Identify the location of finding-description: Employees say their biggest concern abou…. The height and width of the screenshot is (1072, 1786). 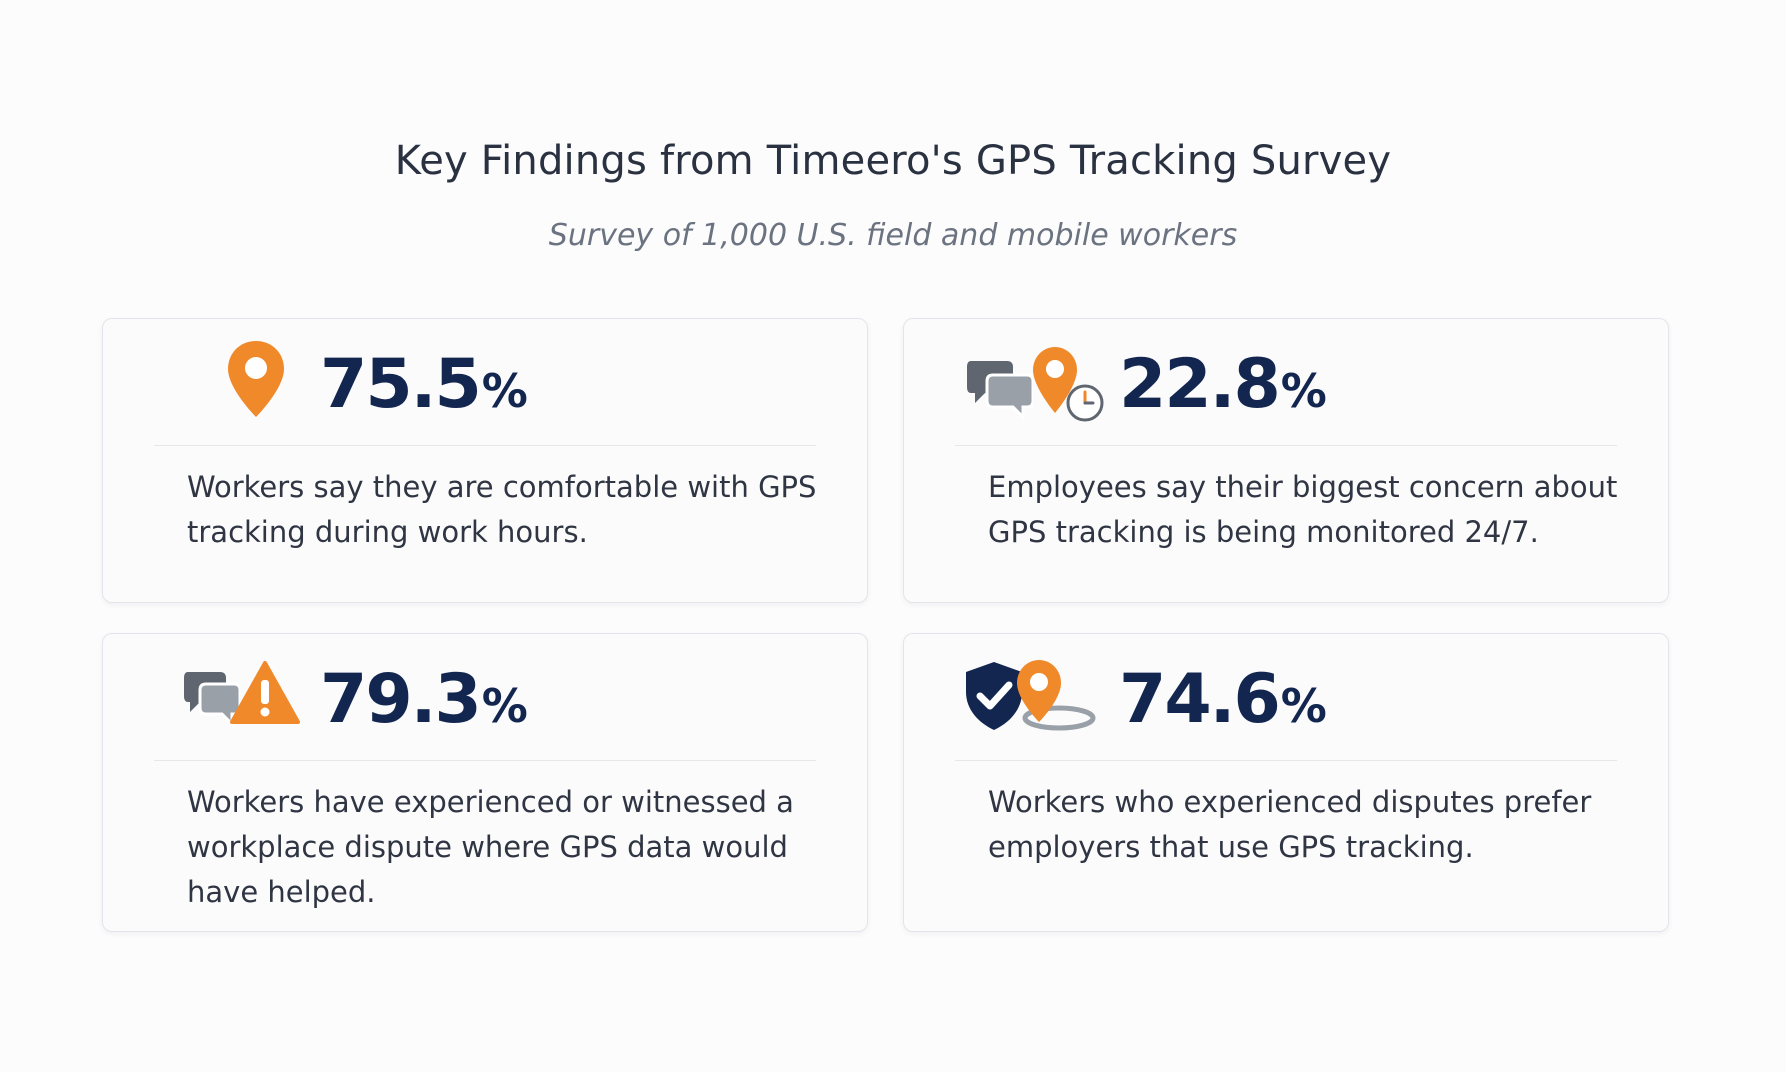
(1303, 509).